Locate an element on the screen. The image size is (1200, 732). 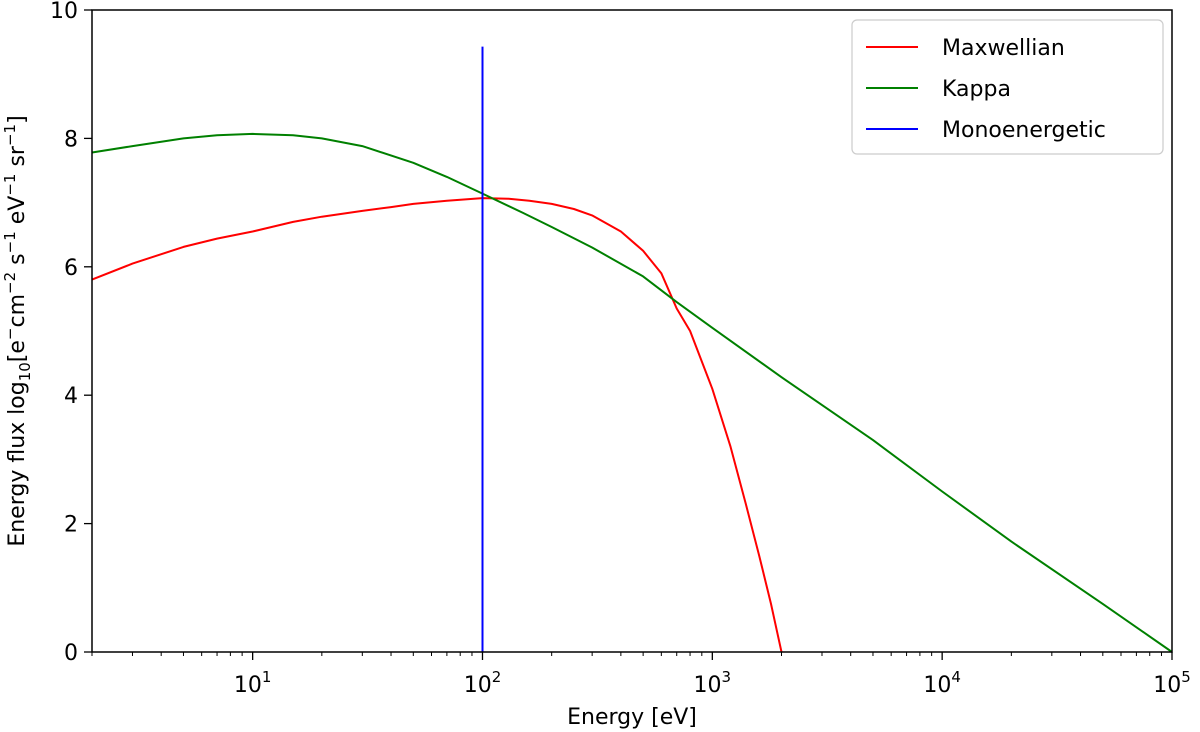
x-tick-label: 10⁴ is located at coordinates (942, 683).